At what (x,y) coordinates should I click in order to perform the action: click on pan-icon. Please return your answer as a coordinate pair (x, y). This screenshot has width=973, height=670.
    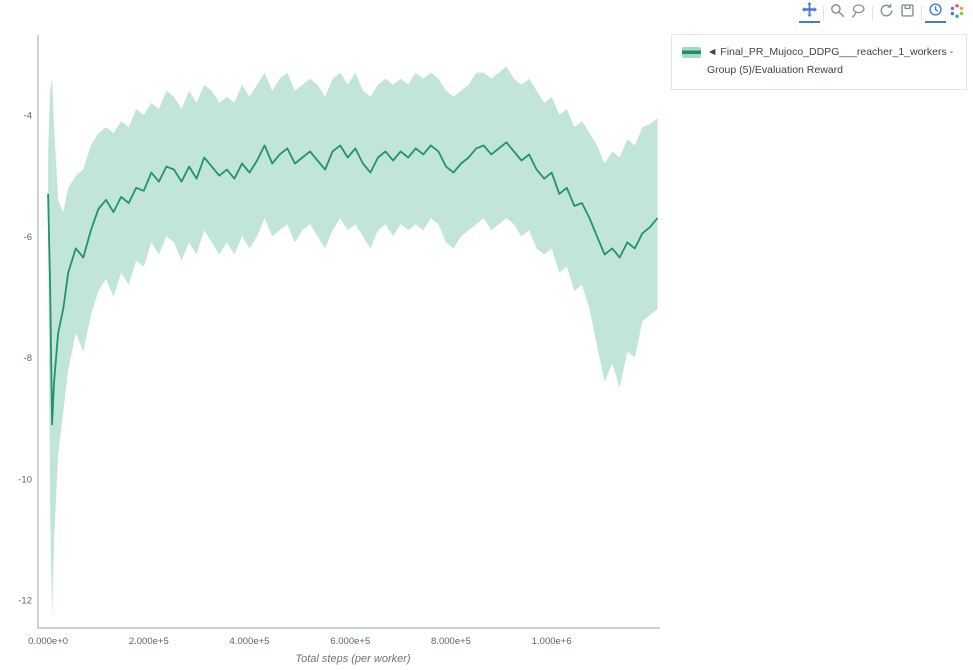
    Looking at the image, I should click on (809, 12).